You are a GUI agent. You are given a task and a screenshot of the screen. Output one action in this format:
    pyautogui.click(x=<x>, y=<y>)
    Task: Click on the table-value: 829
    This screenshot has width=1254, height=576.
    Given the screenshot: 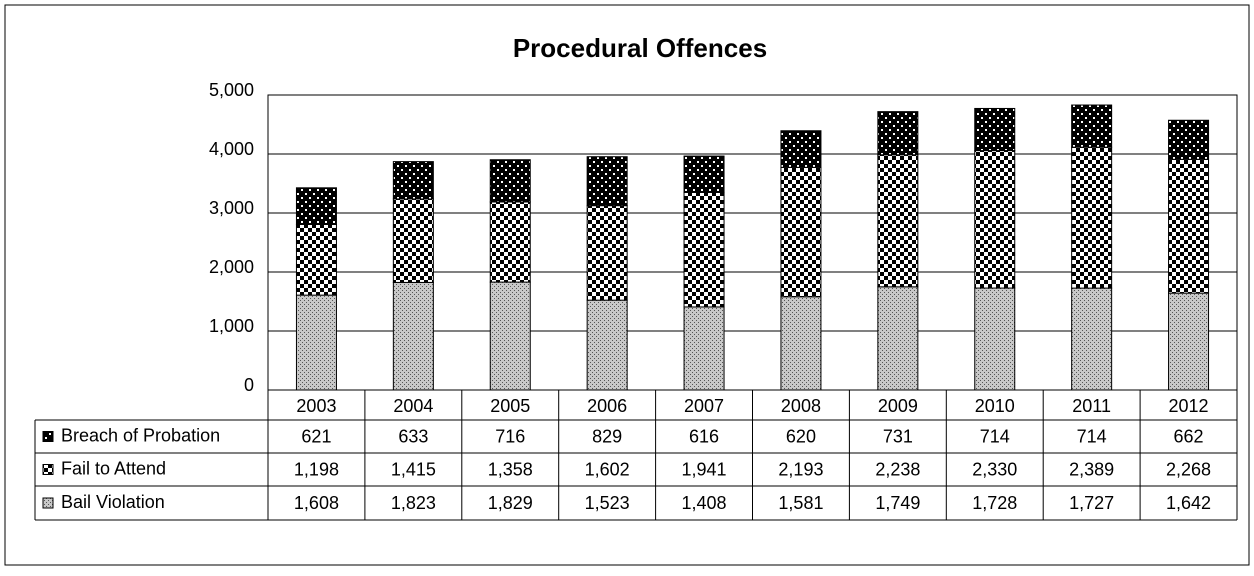 What is the action you would take?
    pyautogui.click(x=607, y=436)
    